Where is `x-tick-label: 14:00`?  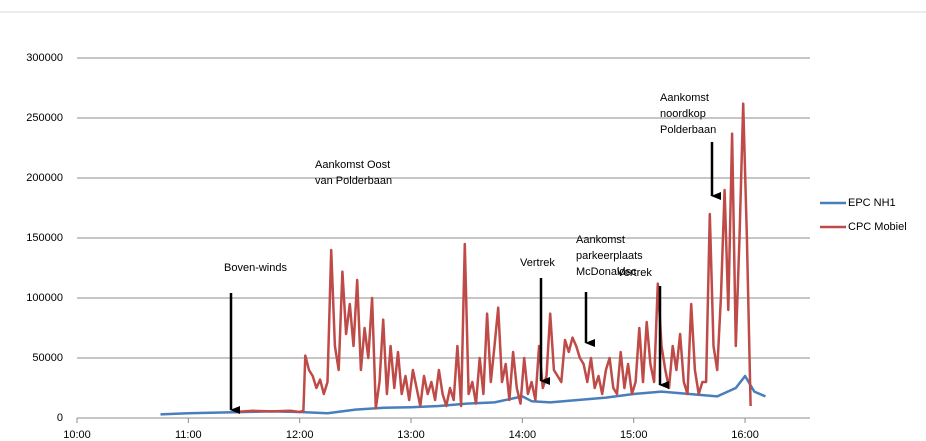 x-tick-label: 14:00 is located at coordinates (523, 435).